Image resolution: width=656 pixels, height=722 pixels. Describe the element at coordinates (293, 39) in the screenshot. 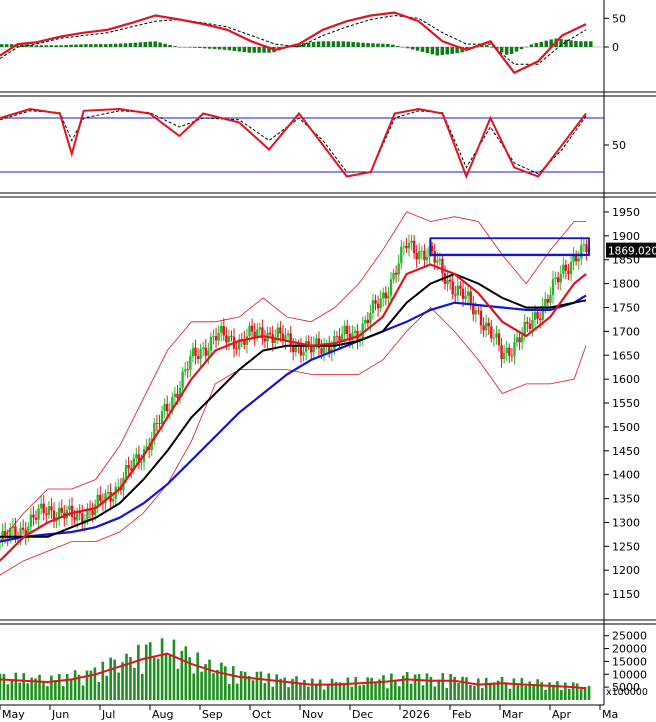

I see `macd-signal-line` at that location.